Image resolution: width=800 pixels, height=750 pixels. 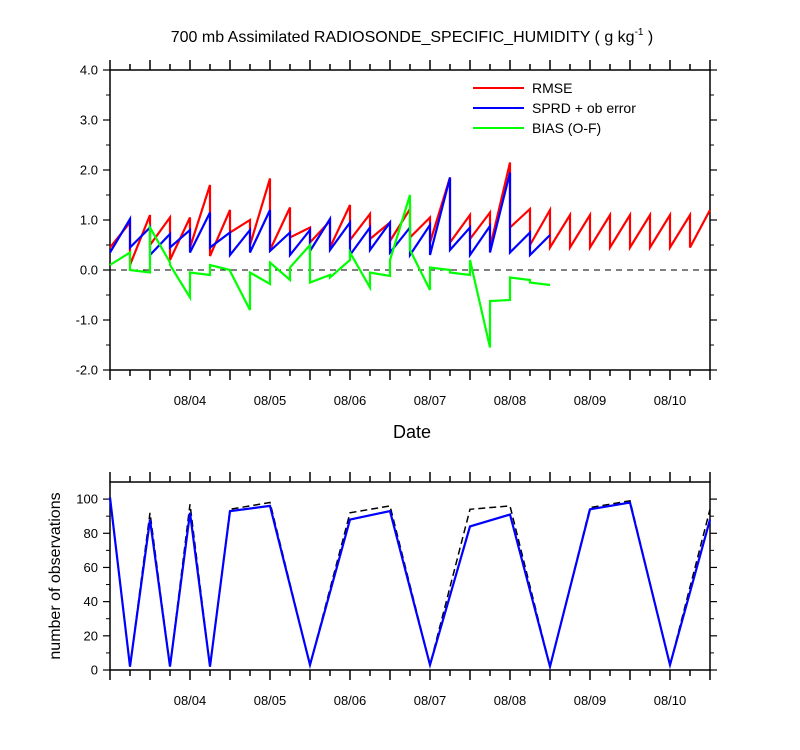 What do you see at coordinates (648, 37) in the screenshot?
I see `chart-title-close: )` at bounding box center [648, 37].